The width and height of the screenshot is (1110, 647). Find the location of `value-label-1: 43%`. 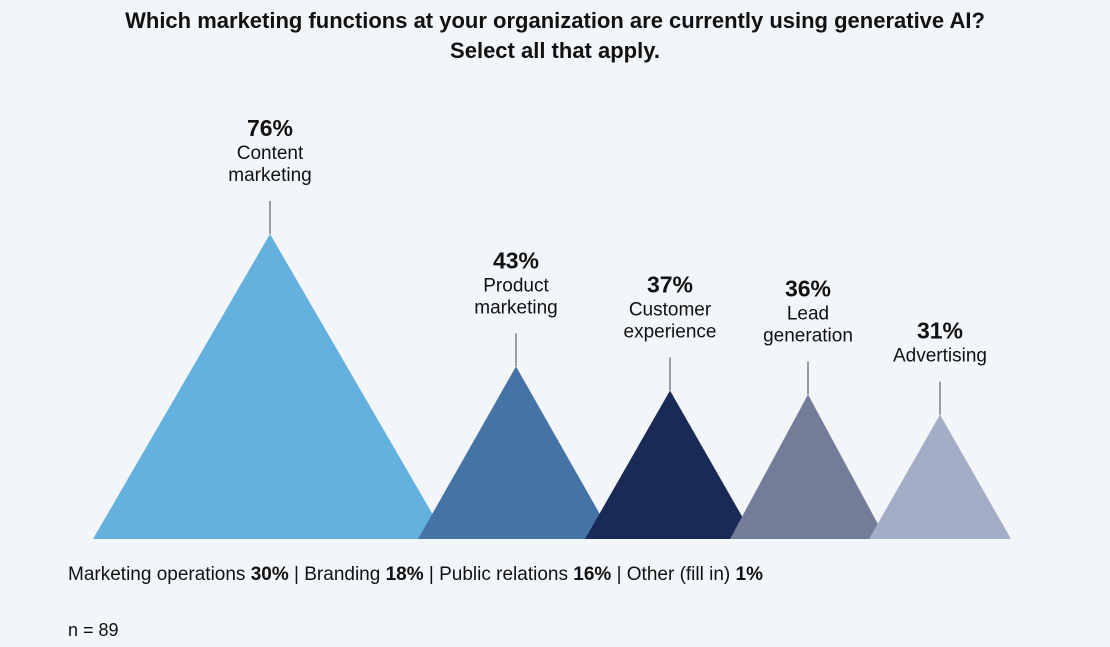

value-label-1: 43% is located at coordinates (516, 260).